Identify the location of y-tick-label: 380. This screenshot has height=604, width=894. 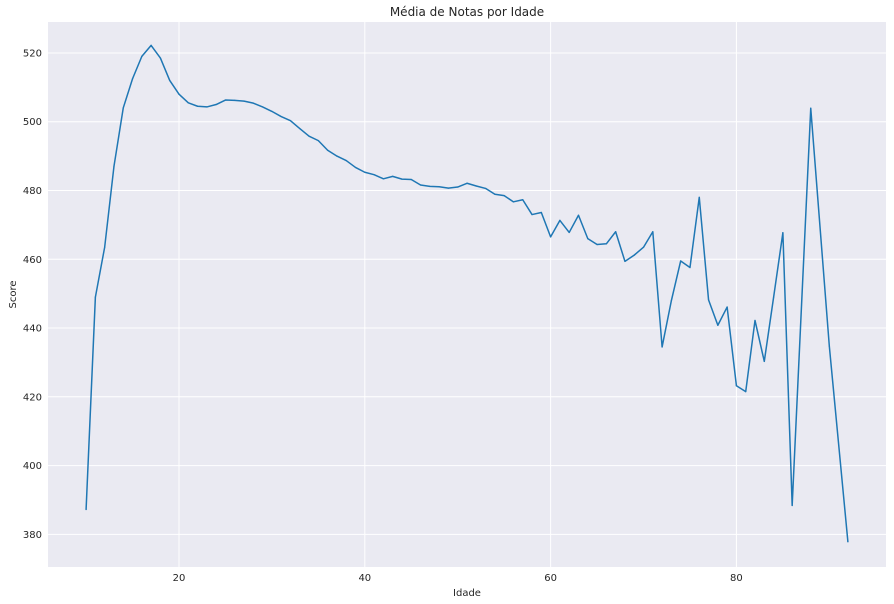
(32, 535).